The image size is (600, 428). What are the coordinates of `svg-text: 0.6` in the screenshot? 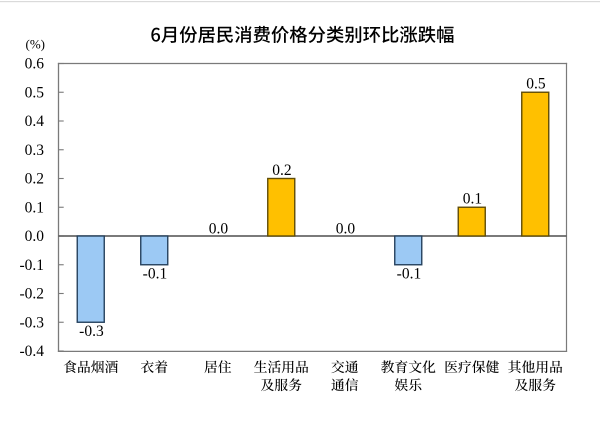 It's located at (35, 64).